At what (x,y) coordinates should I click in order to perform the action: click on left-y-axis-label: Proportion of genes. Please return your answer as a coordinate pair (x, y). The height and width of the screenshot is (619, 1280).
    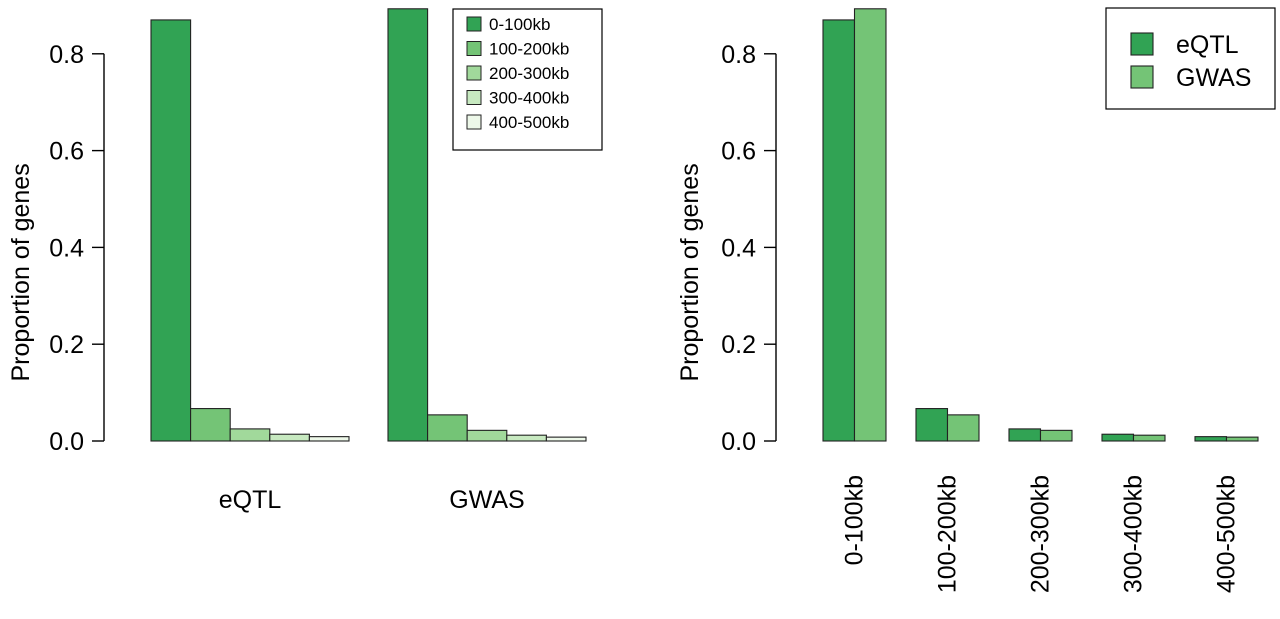
    Looking at the image, I should click on (21, 272).